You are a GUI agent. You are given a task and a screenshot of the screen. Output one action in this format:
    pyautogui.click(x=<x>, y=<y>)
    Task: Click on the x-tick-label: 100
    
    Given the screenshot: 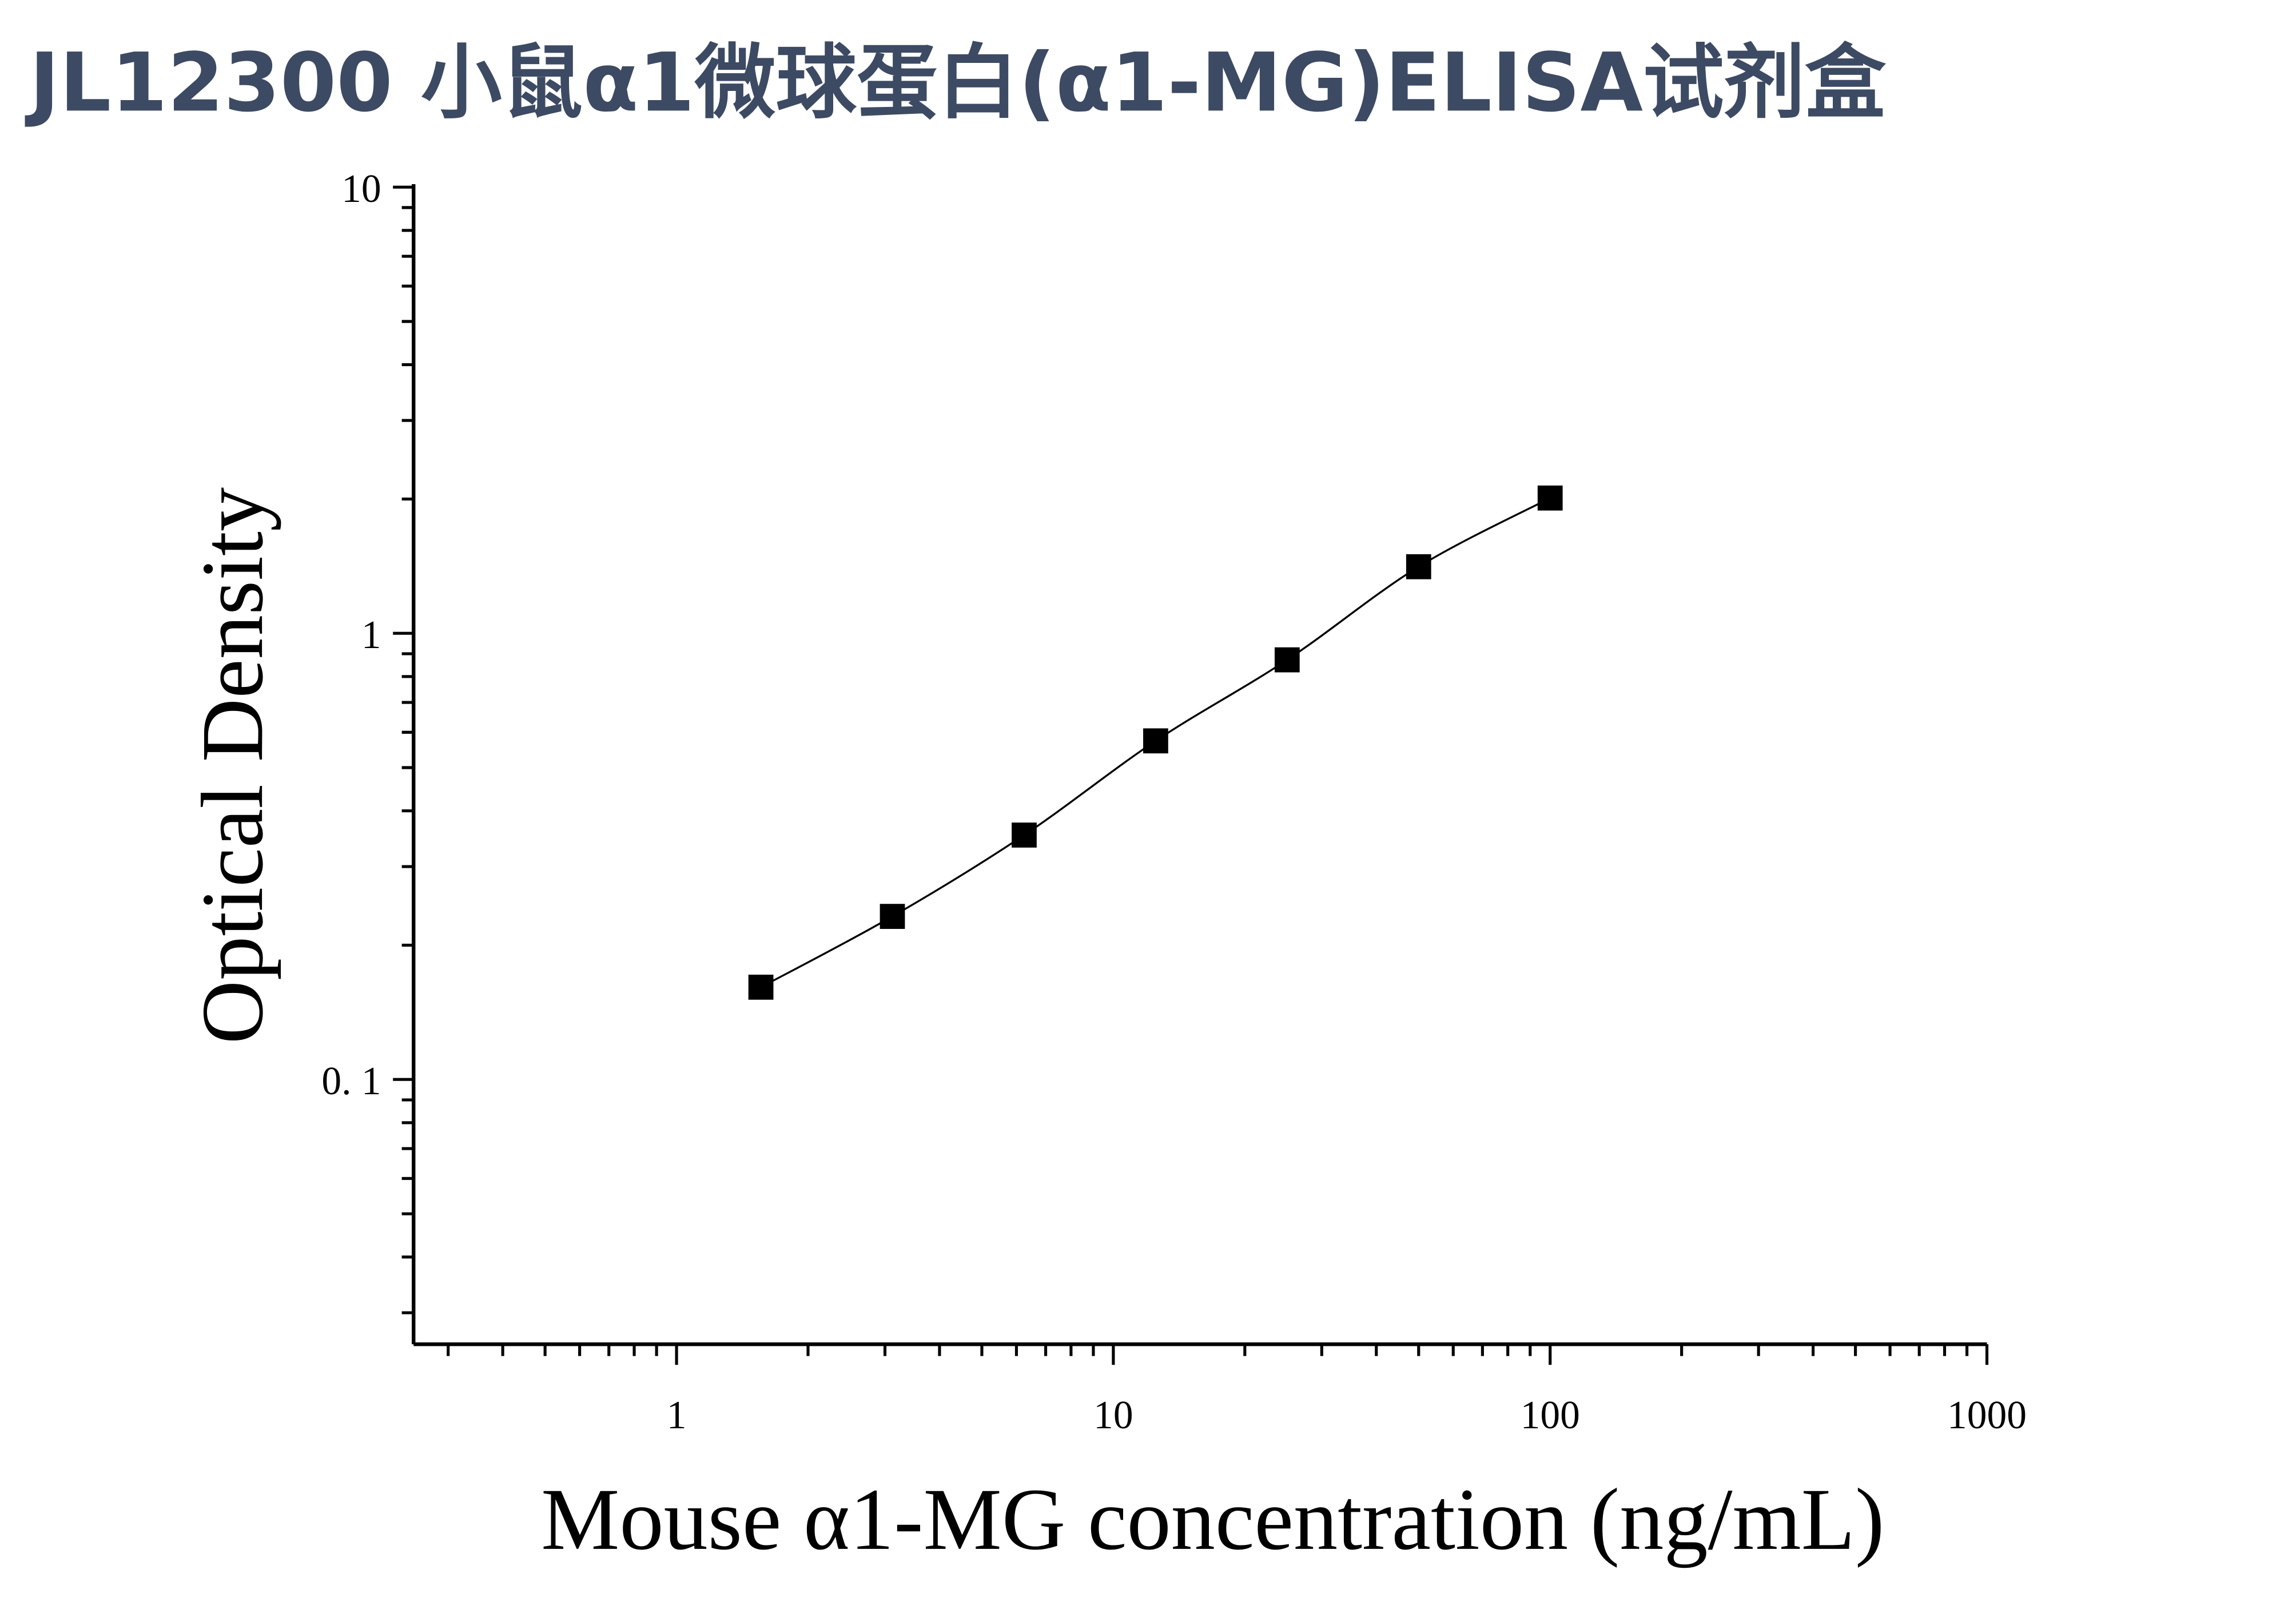 What is the action you would take?
    pyautogui.click(x=1550, y=1415)
    